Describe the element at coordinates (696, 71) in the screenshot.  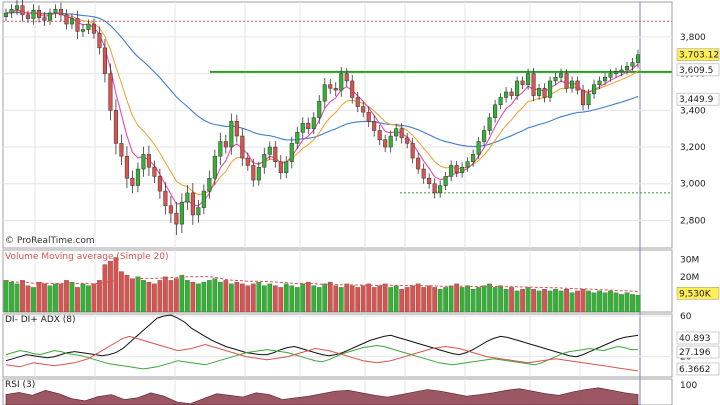
I see `resistance-value-label: 3,609.5` at that location.